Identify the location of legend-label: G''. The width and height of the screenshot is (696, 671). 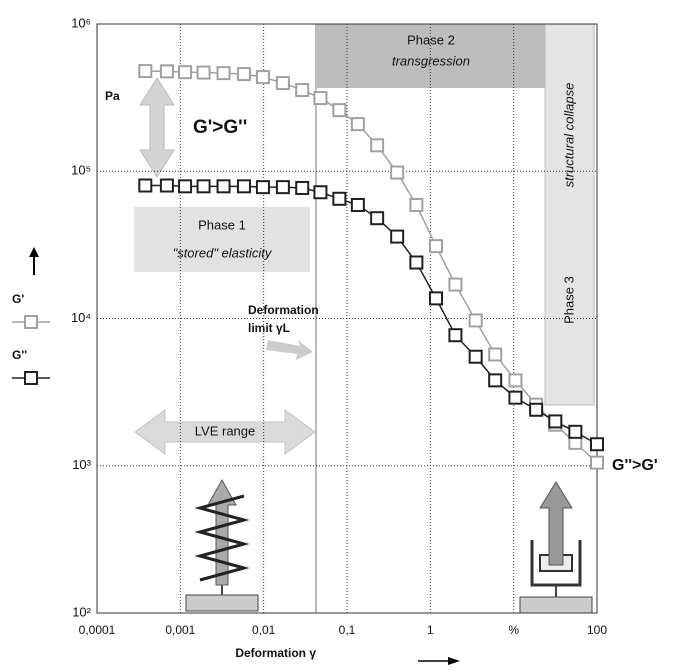
(19, 355).